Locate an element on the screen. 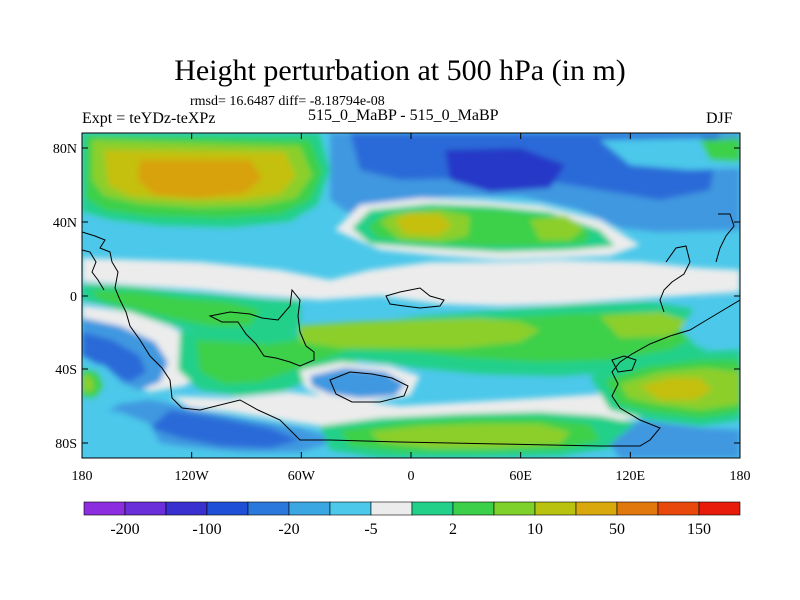 The image size is (800, 600). colorbar-label: -5 is located at coordinates (370, 529).